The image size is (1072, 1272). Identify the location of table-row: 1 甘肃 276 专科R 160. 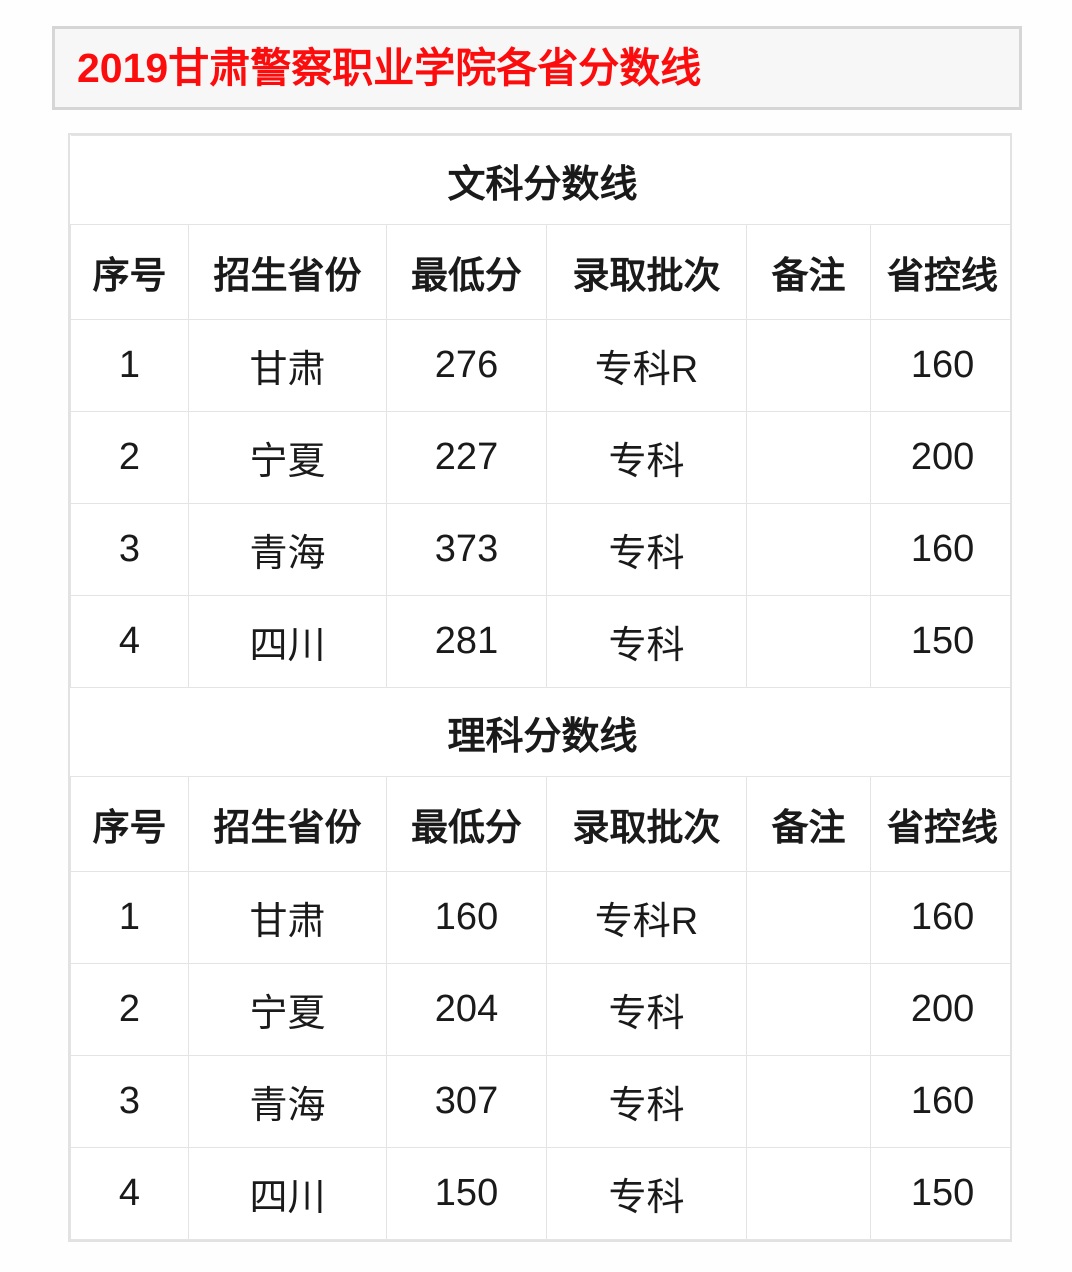
(540, 365).